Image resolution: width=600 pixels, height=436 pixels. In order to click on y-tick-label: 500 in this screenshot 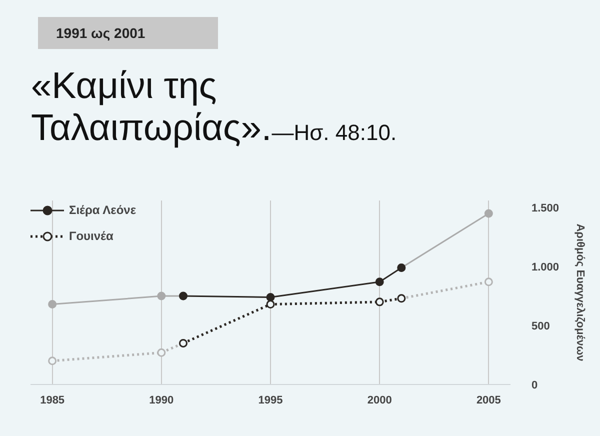, I will do `click(541, 326)`.